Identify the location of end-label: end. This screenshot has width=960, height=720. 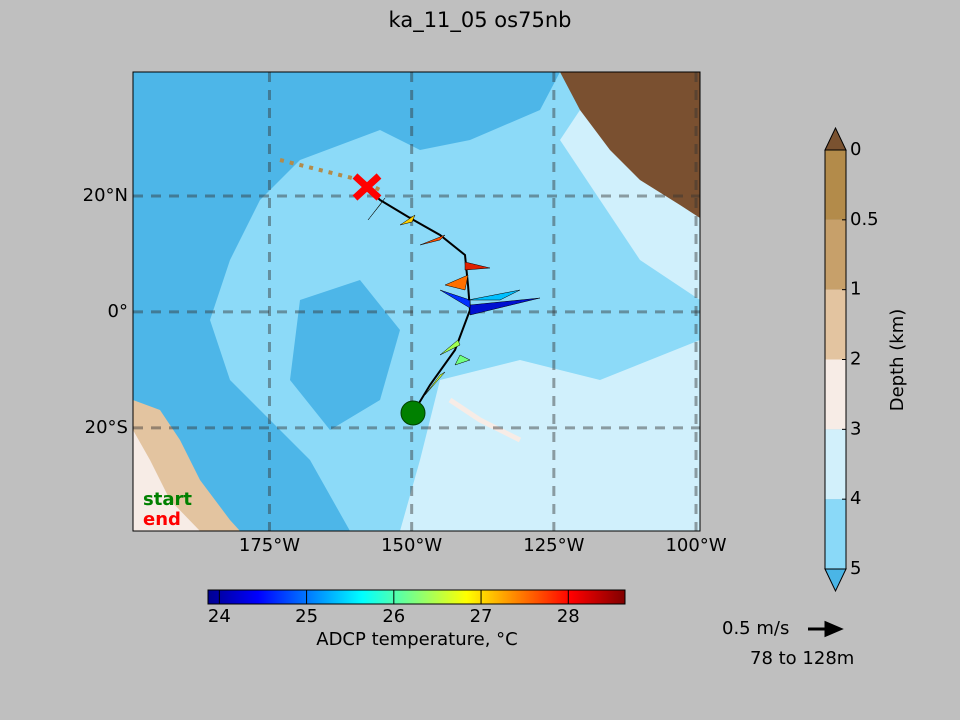
(162, 519).